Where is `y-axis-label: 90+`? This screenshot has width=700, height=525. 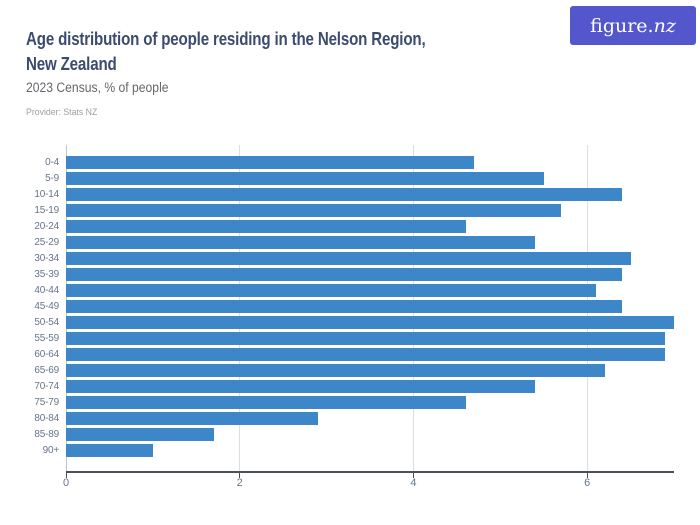 y-axis-label: 90+ is located at coordinates (51, 450).